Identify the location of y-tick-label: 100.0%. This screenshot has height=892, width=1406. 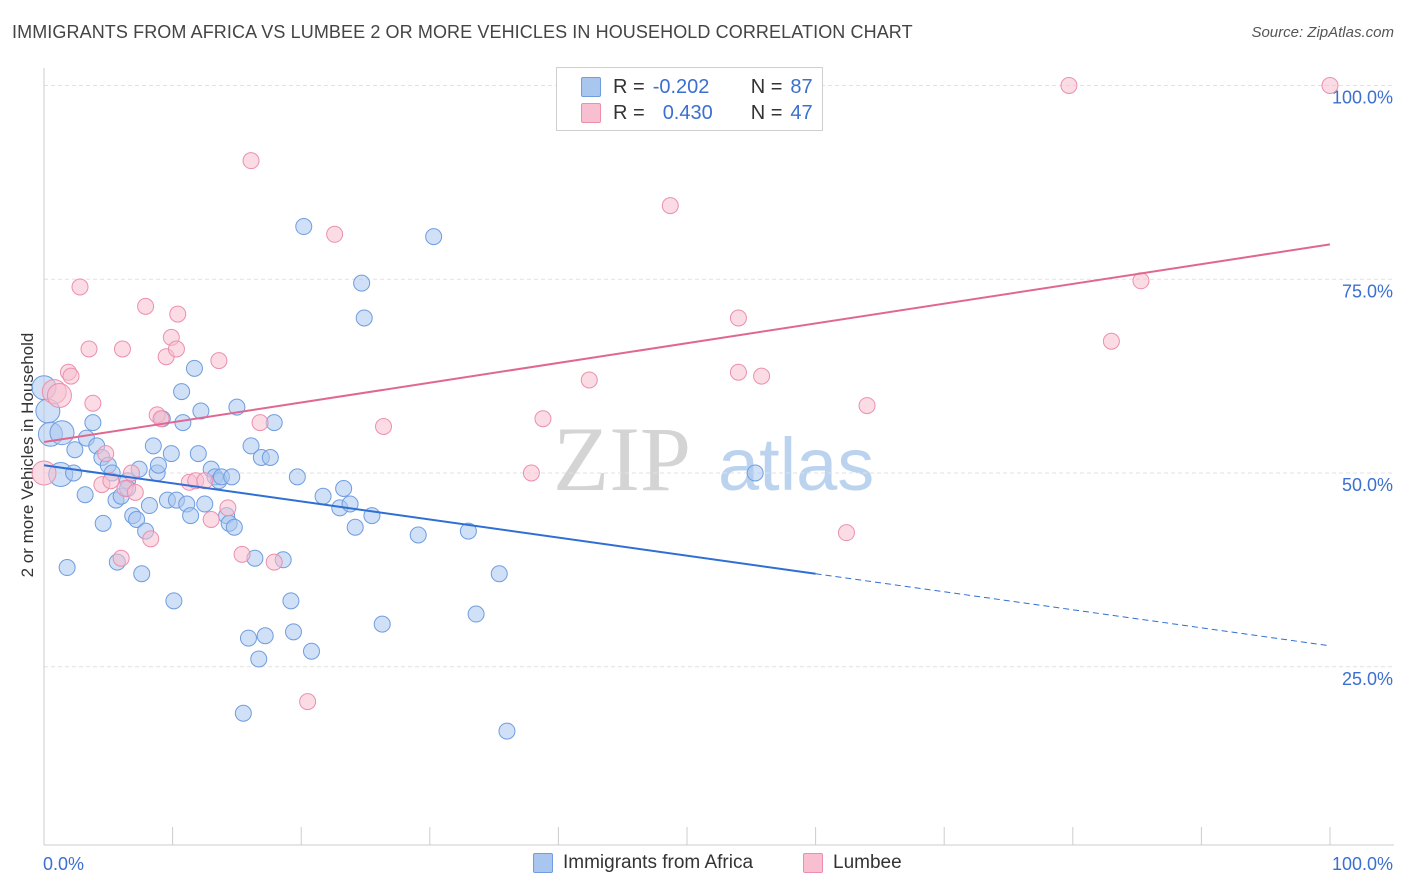
(1362, 98).